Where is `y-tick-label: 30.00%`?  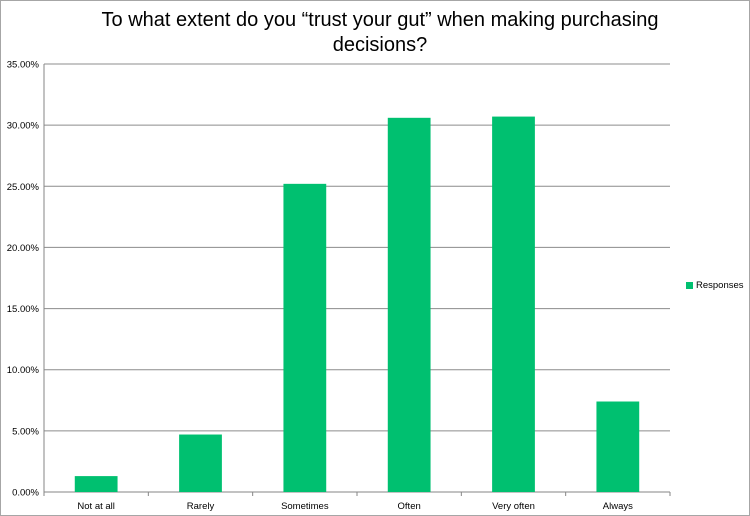
y-tick-label: 30.00% is located at coordinates (23, 126).